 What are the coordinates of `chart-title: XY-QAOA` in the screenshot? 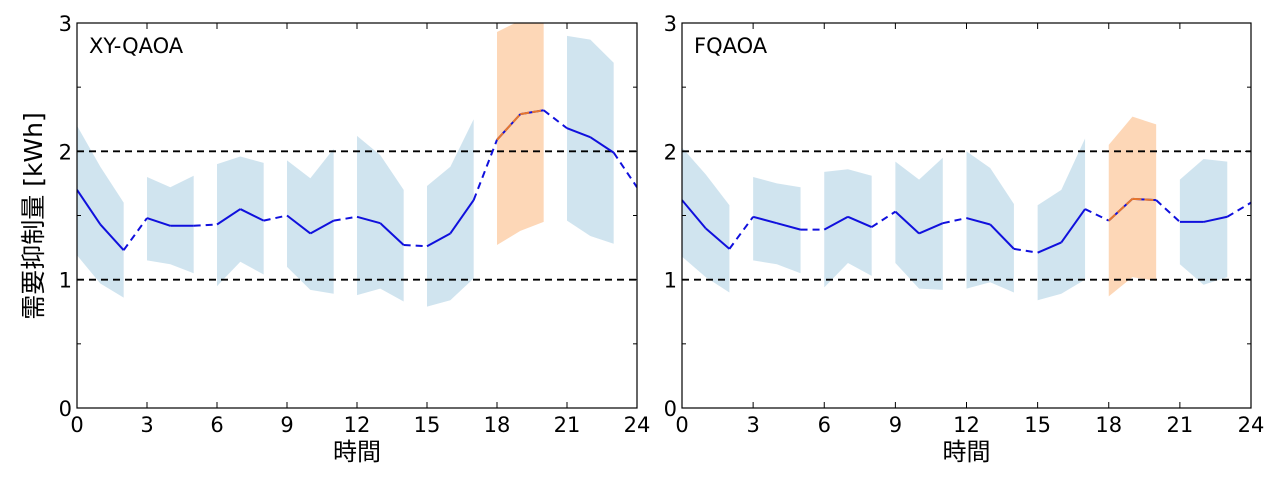 It's located at (136, 46).